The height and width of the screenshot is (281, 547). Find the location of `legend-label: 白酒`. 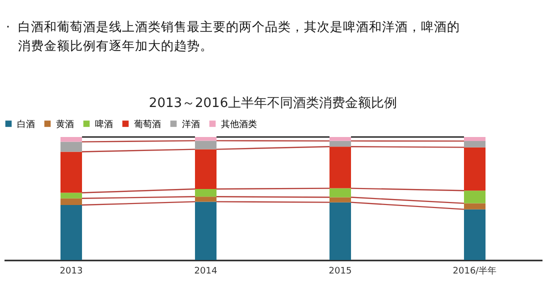

legend-label: 白酒 is located at coordinates (26, 124).